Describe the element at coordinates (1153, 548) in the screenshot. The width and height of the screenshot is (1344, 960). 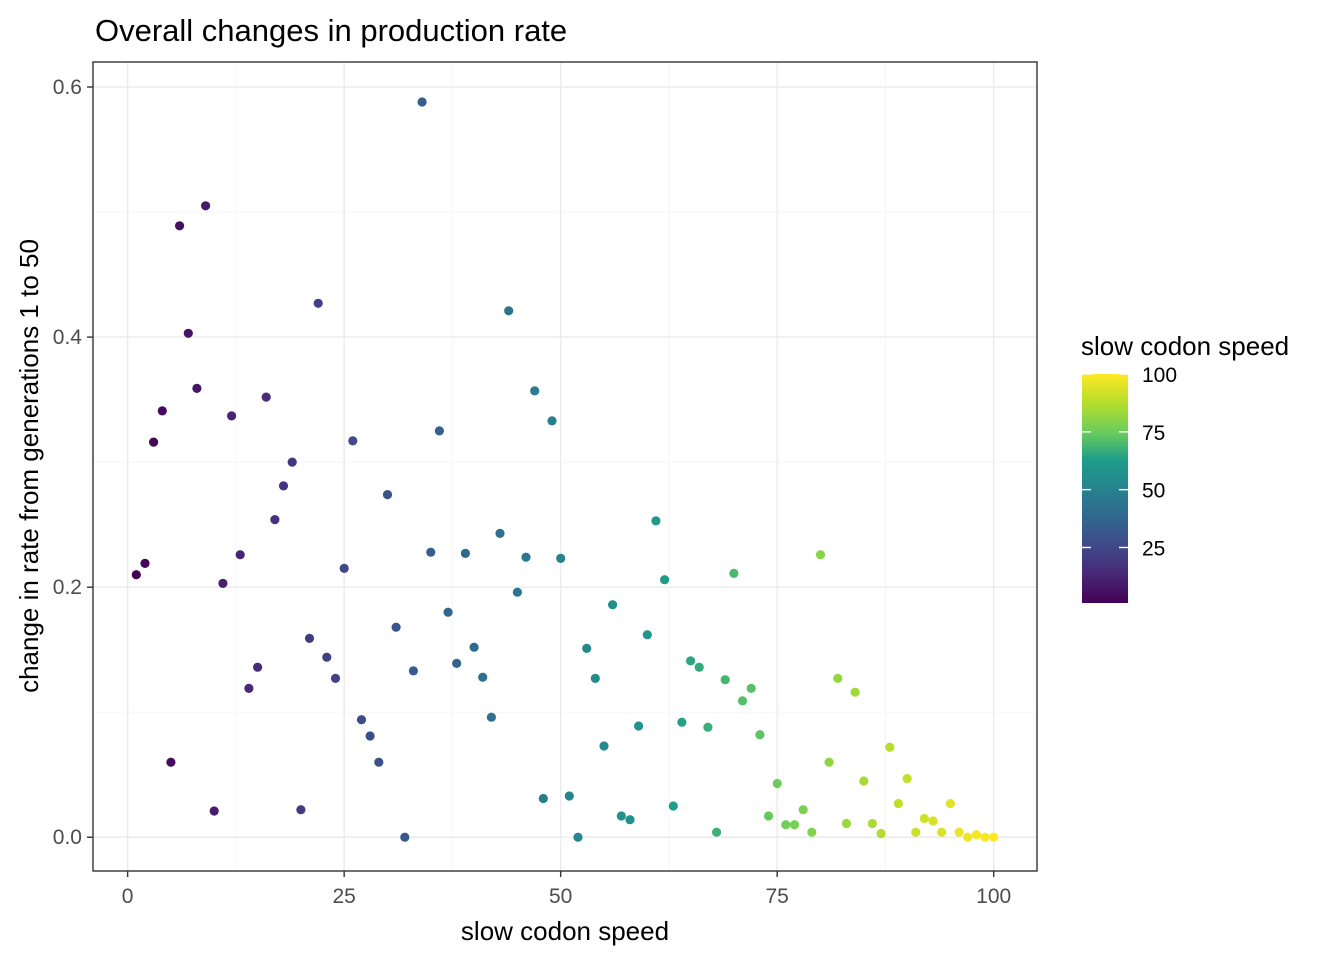
I see `colorbar-tick-label: 25` at that location.